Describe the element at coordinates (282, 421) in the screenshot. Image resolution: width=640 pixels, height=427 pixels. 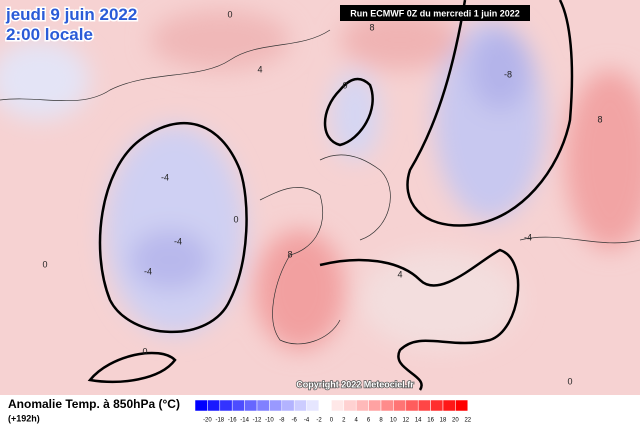
I see `colorbar-tick-label: -8` at that location.